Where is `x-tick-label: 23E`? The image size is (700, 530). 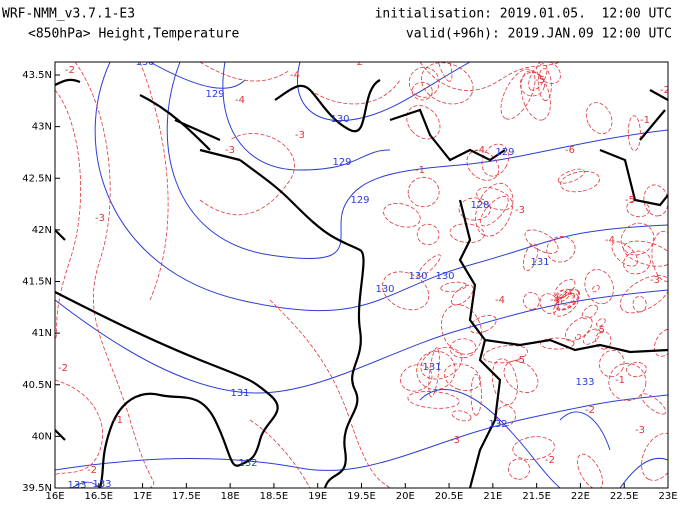 x-tick-label: 23E is located at coordinates (667, 496).